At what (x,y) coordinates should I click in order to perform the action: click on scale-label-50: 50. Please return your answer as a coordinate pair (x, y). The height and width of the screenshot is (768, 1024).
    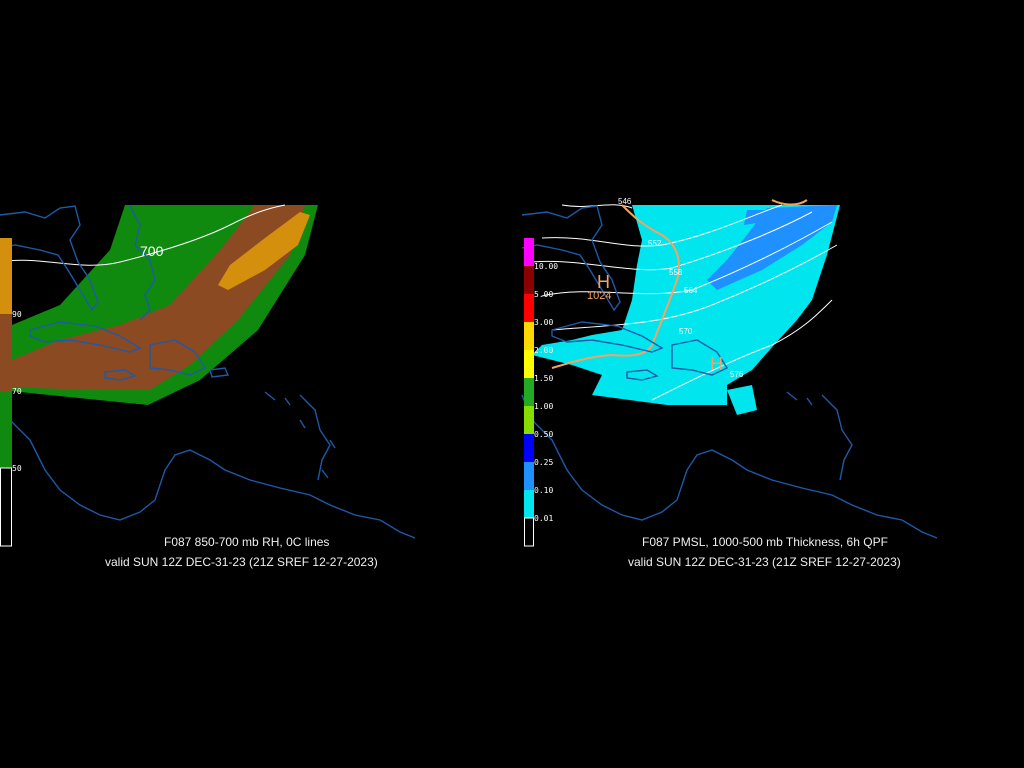
    Looking at the image, I should click on (17, 468).